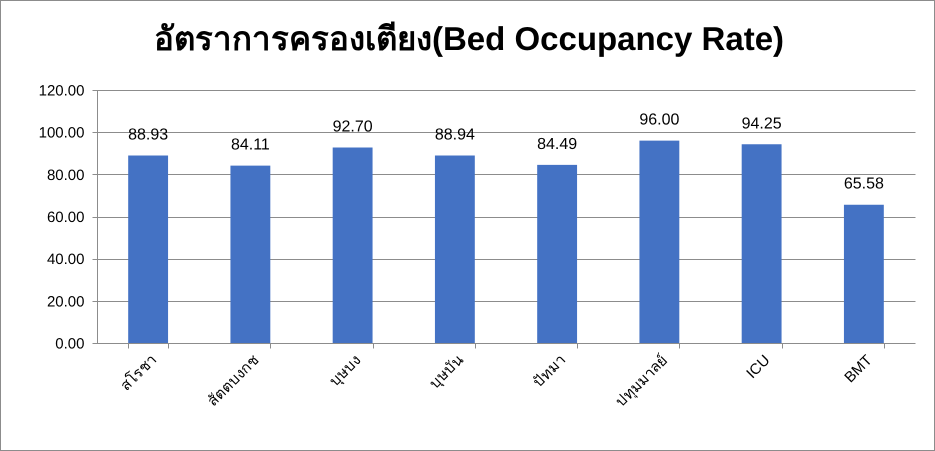  What do you see at coordinates (352, 127) in the screenshot?
I see `data-label: 92.70` at bounding box center [352, 127].